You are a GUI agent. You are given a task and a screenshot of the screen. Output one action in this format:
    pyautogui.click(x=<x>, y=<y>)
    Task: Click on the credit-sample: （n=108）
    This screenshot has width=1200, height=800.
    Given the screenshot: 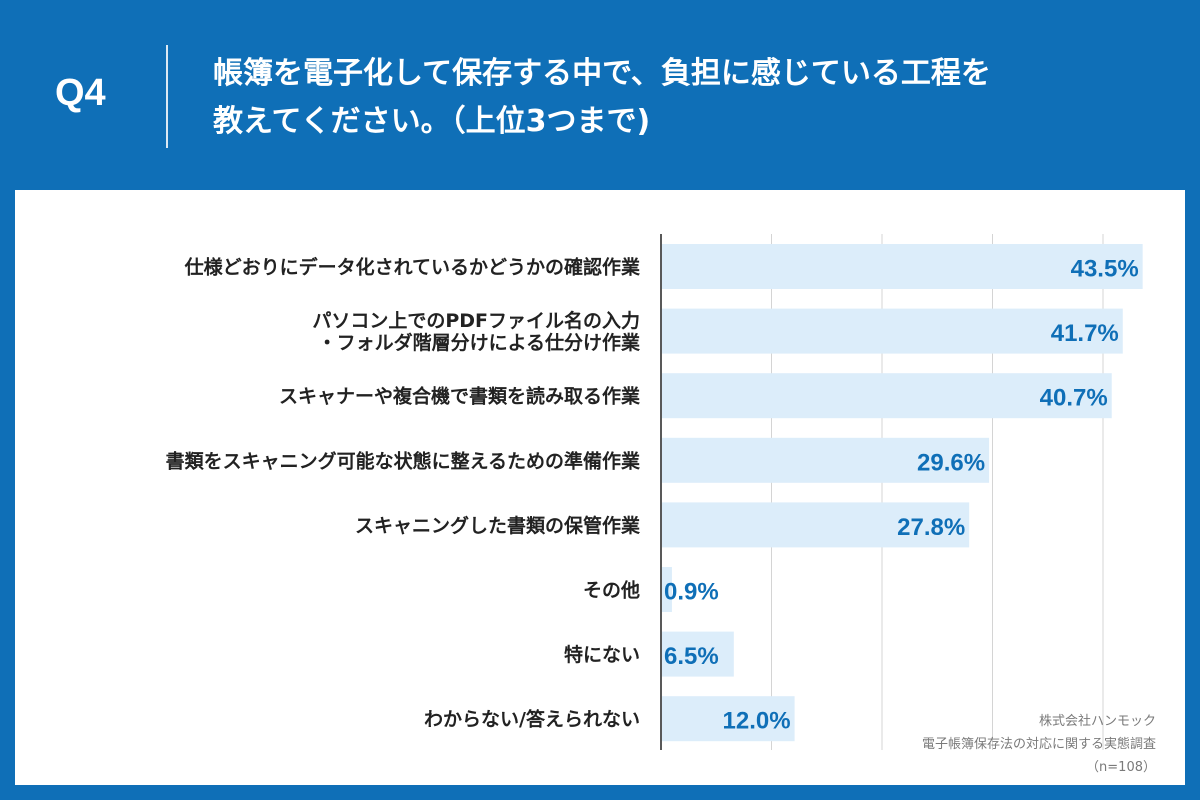 What is the action you would take?
    pyautogui.click(x=1121, y=767)
    